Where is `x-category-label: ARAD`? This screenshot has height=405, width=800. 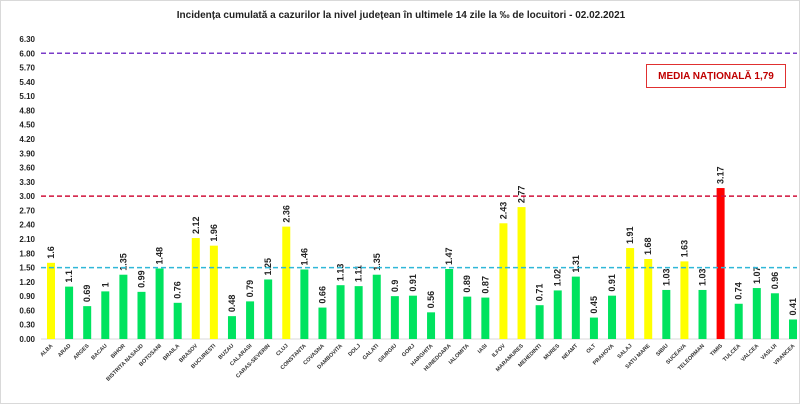 x-category-label: ARAD is located at coordinates (64, 350).